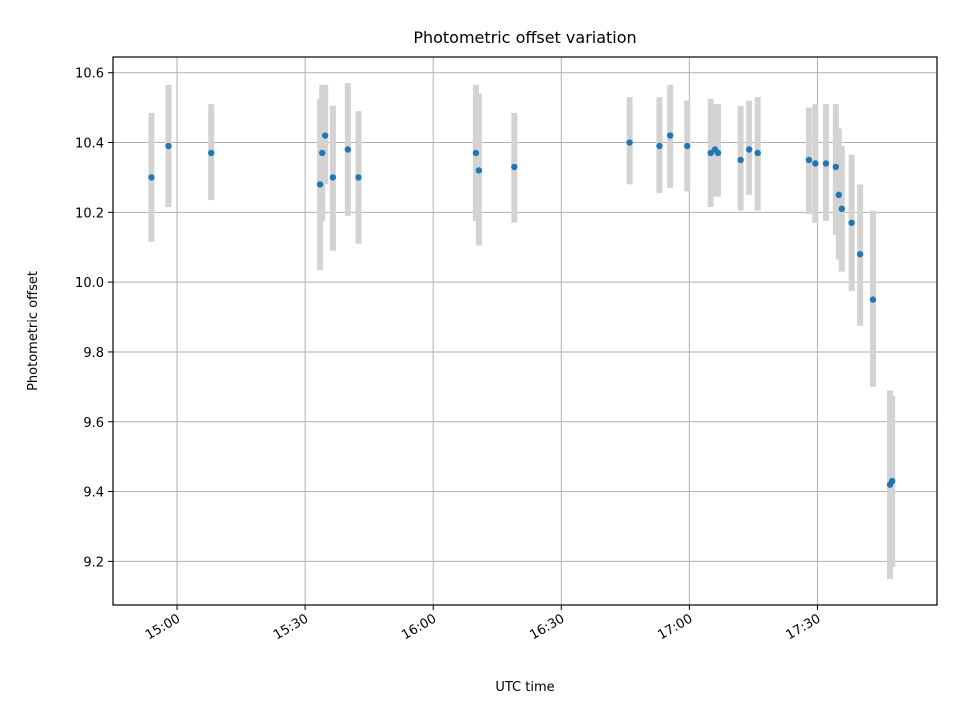 Image resolution: width=960 pixels, height=720 pixels. I want to click on y-tick-label: 9.6, so click(93, 423).